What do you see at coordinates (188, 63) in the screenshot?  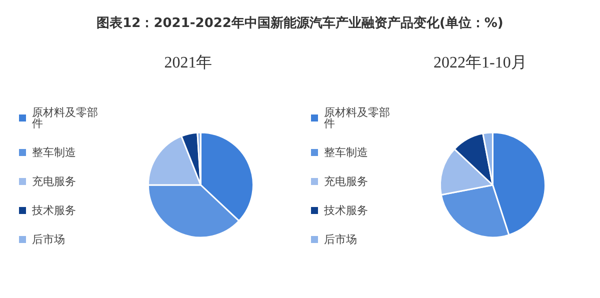 I see `chart-subtitle: 2021年` at bounding box center [188, 63].